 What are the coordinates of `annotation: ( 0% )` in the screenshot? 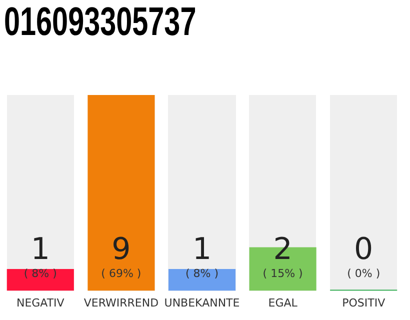 It's located at (363, 273).